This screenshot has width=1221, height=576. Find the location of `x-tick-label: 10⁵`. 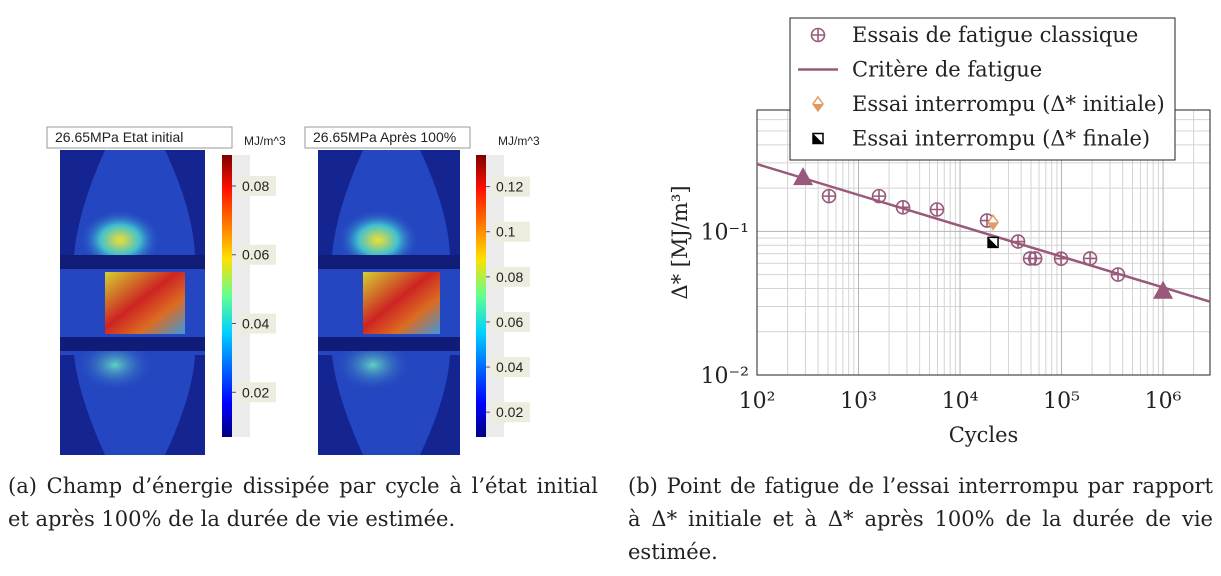

x-tick-label: 10⁵ is located at coordinates (1061, 401).